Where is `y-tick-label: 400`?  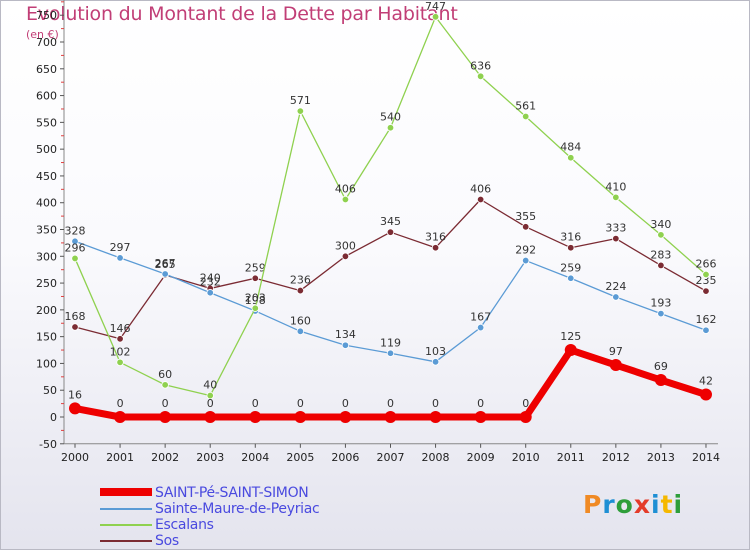 y-tick-label: 400 is located at coordinates (46, 203).